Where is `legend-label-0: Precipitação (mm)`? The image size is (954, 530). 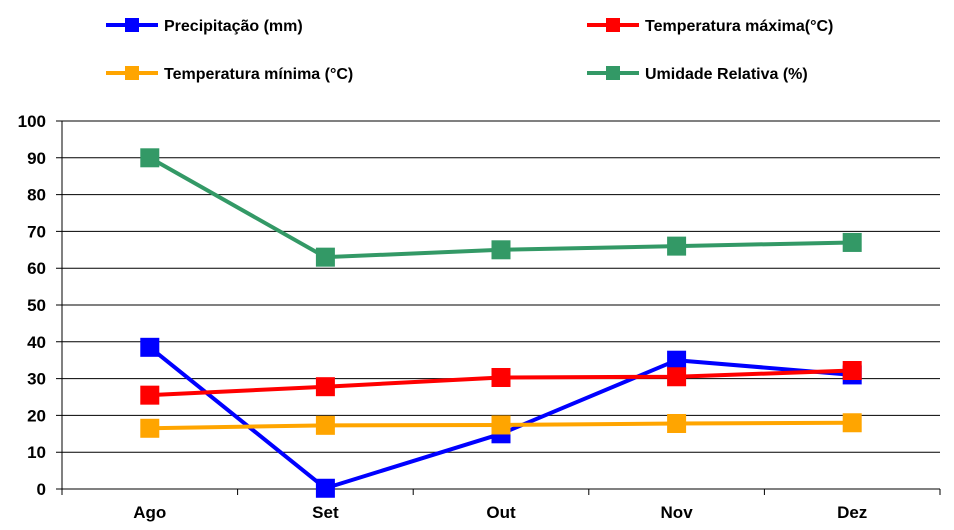 legend-label-0: Precipitação (mm) is located at coordinates (233, 26).